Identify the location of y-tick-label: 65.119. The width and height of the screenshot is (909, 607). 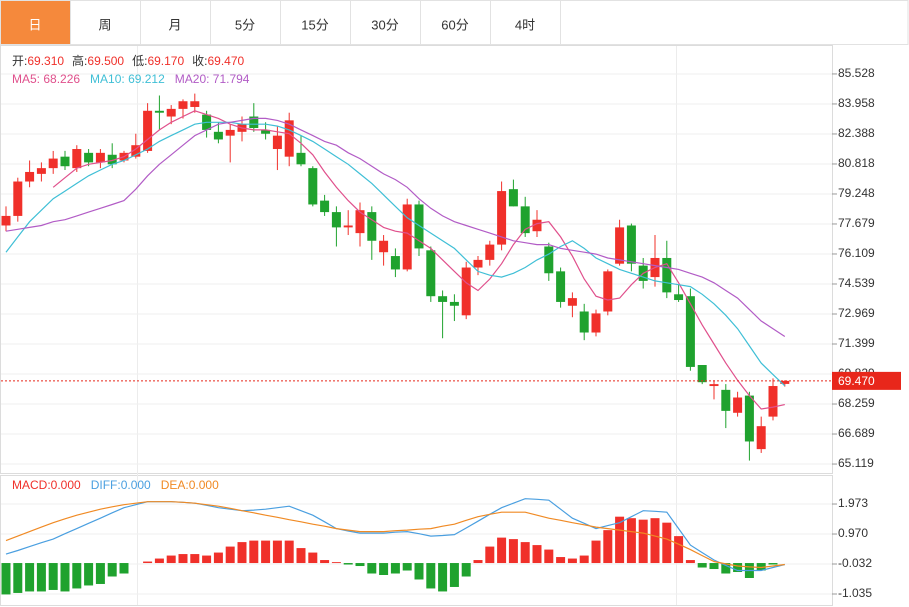
(856, 463).